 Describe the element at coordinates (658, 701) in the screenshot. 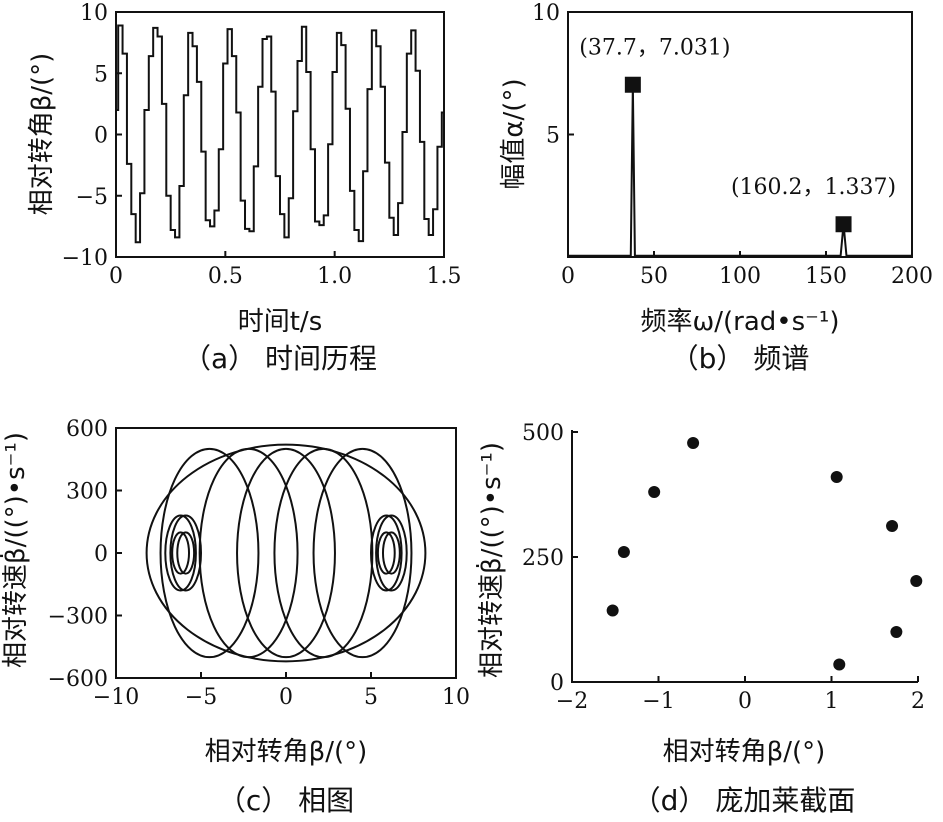

I see `x-tick-label: −1` at that location.